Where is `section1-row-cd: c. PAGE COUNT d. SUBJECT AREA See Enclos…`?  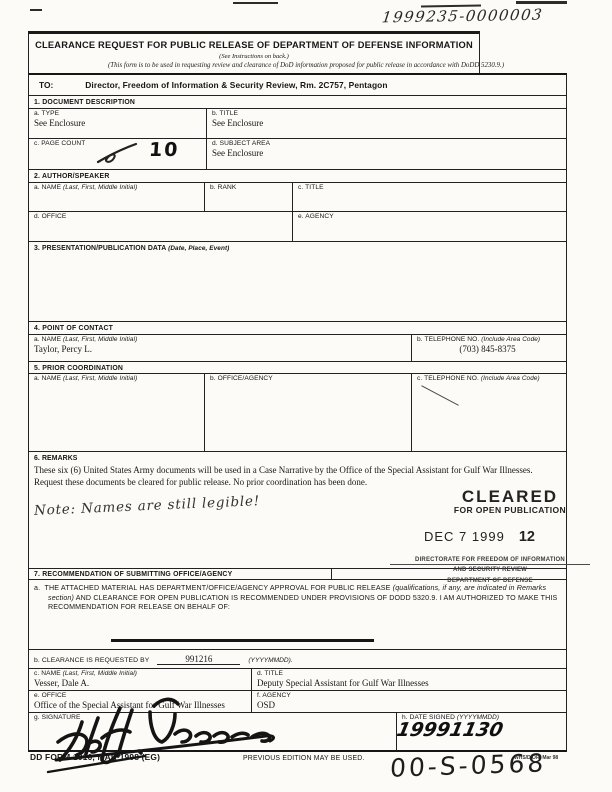
section1-row-cd: c. PAGE COUNT d. SUBJECT AREA See Enclos… is located at coordinates (297, 154).